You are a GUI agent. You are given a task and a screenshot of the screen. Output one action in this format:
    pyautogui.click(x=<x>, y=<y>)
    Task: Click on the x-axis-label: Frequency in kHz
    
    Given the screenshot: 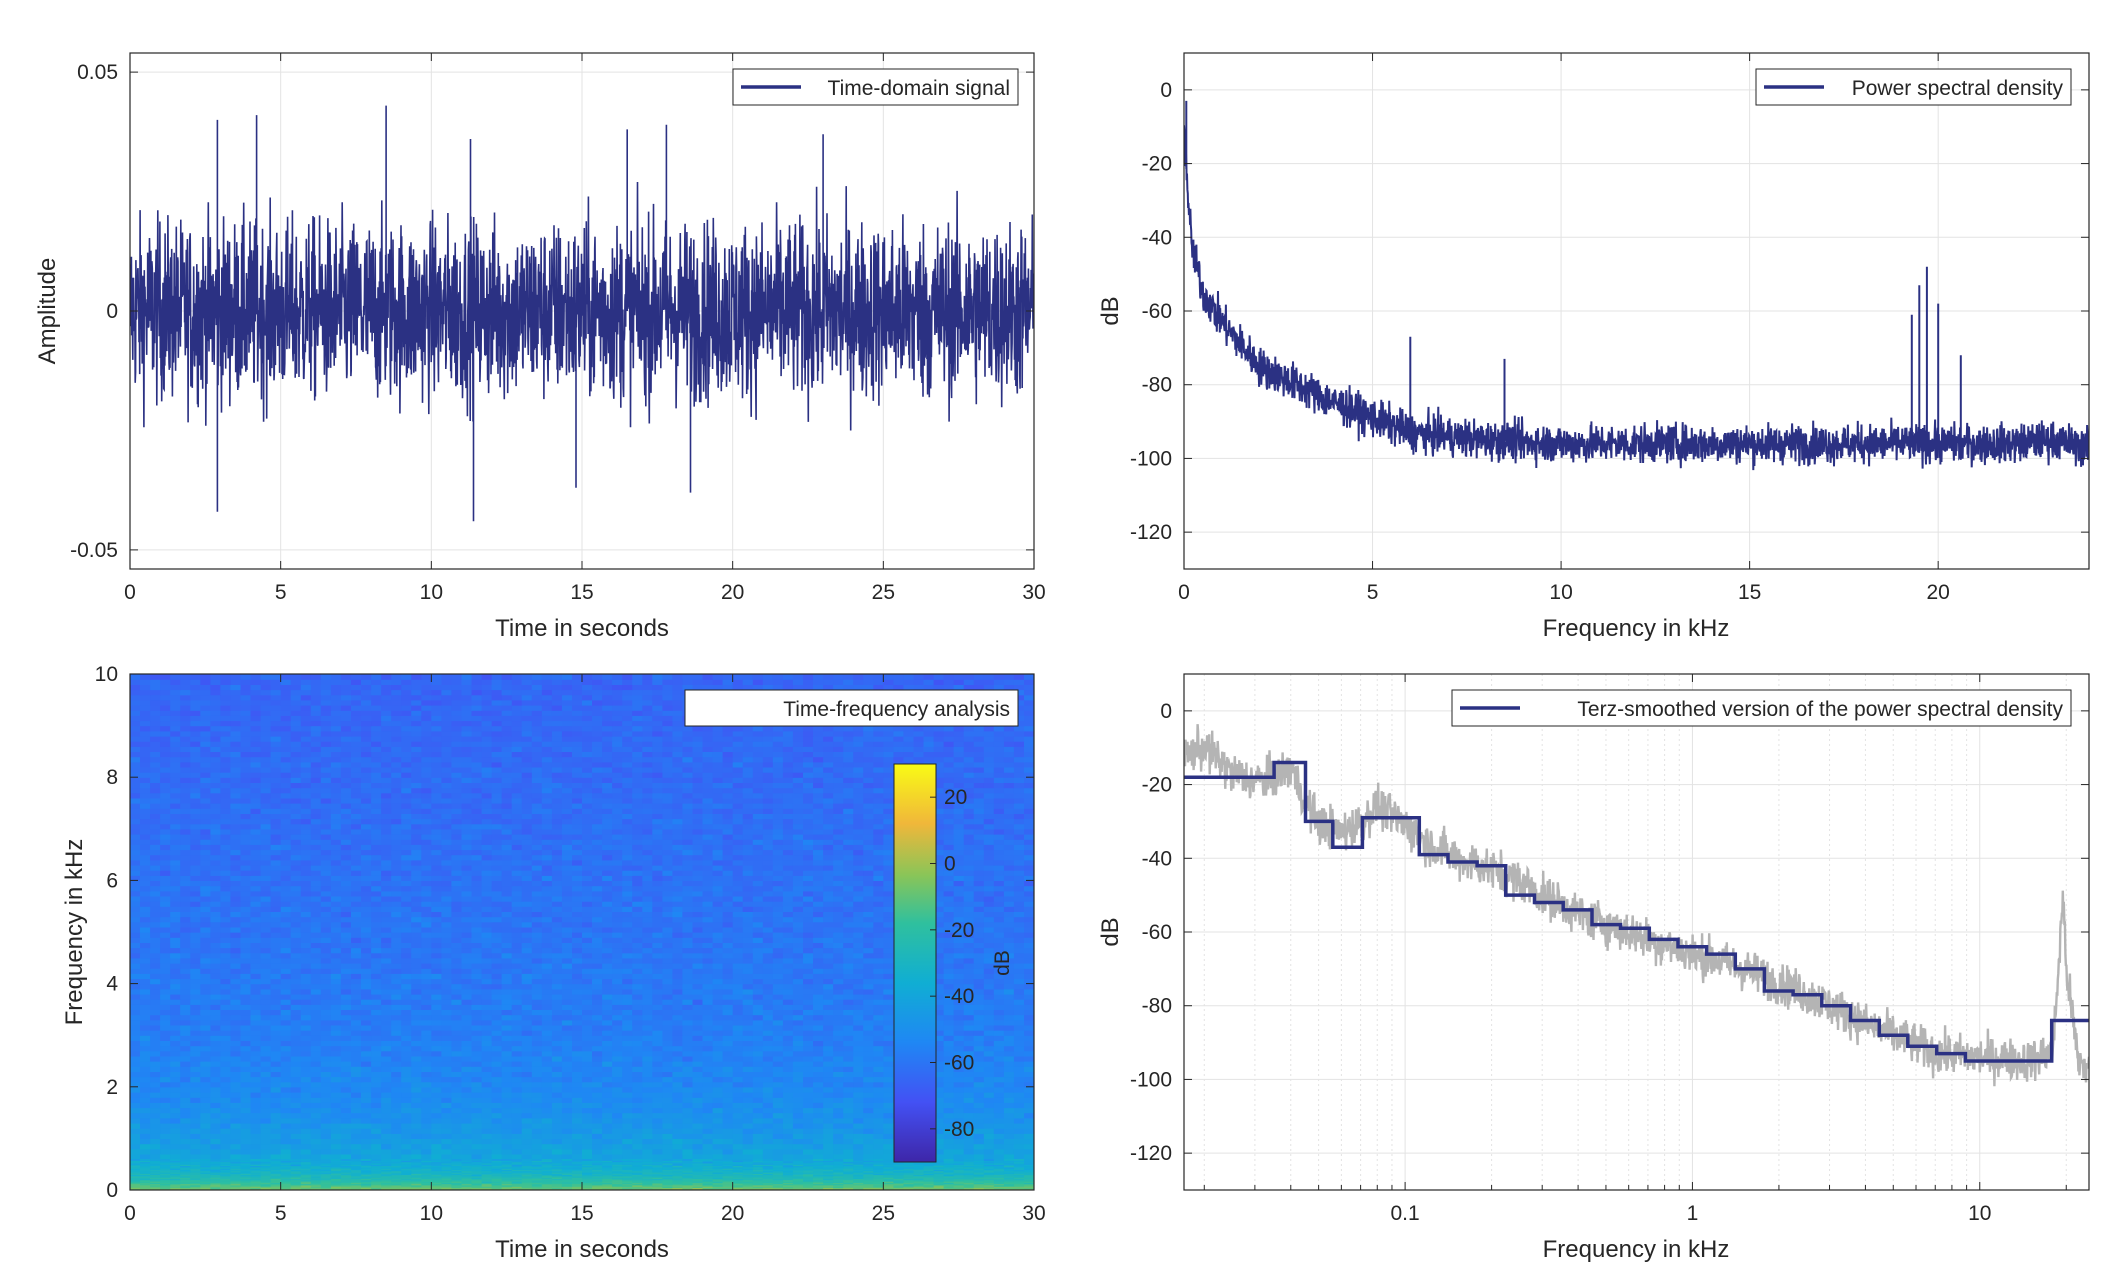 What is the action you would take?
    pyautogui.click(x=1636, y=628)
    